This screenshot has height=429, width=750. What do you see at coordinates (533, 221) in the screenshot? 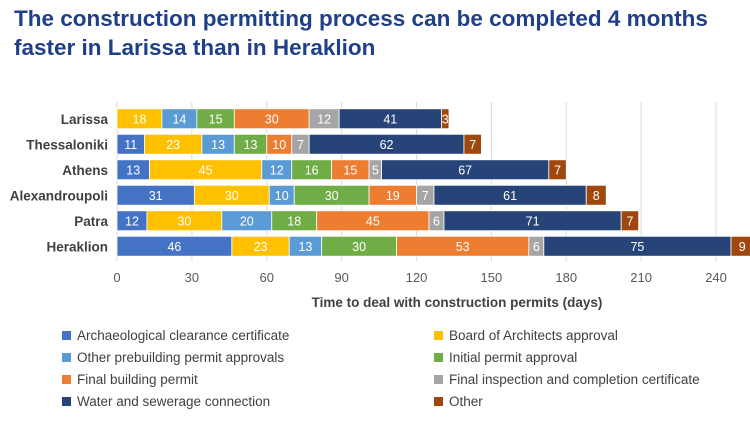
I see `data-label: 71` at bounding box center [533, 221].